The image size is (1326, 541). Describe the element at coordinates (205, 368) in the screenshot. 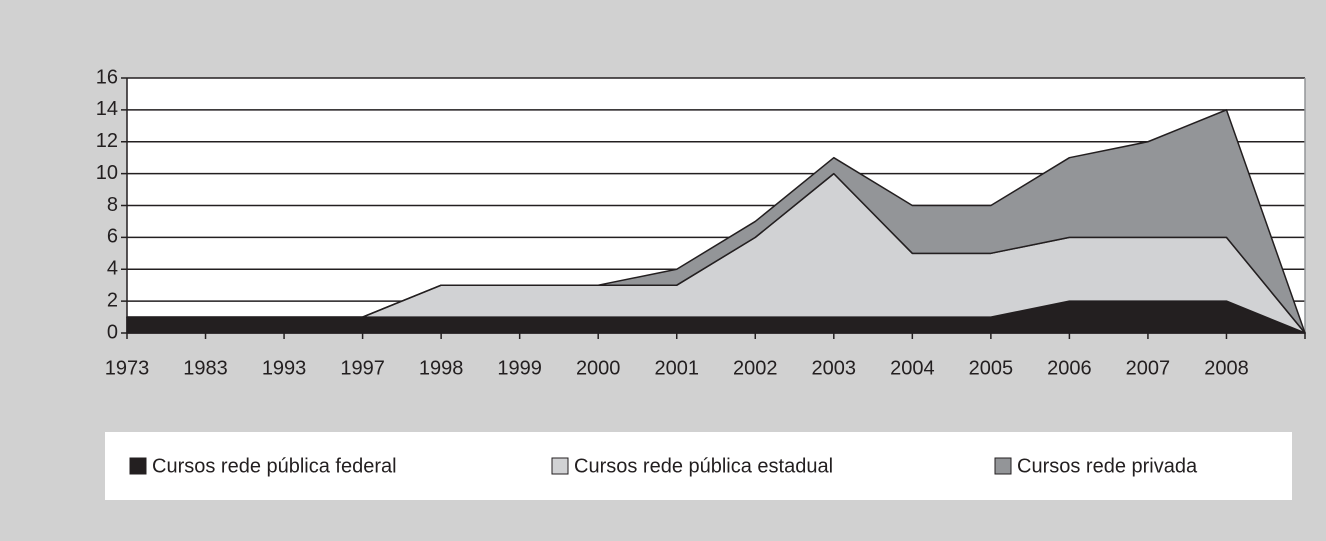

I see `x-tick-label: 1983` at that location.